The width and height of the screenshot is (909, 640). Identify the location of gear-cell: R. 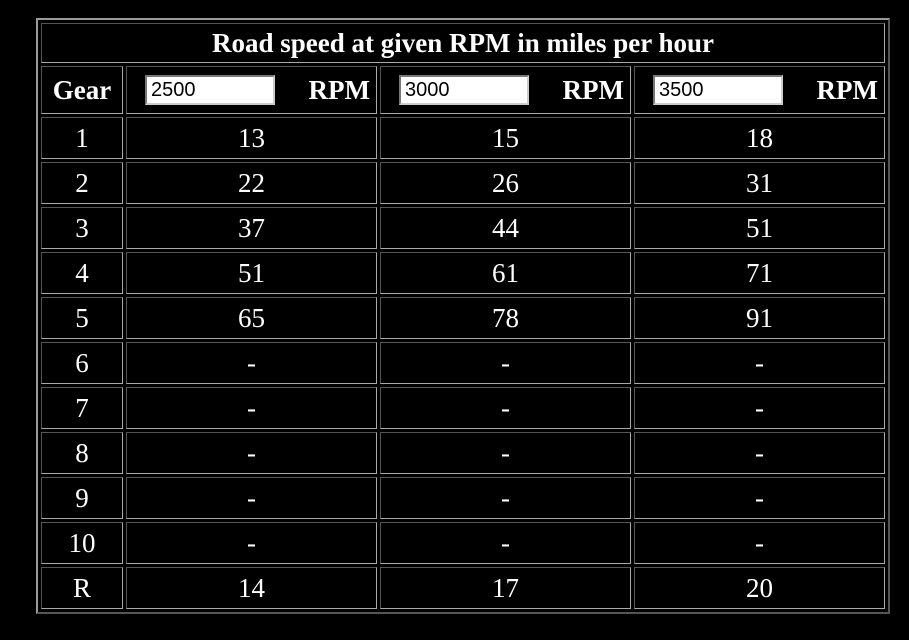
(82, 588).